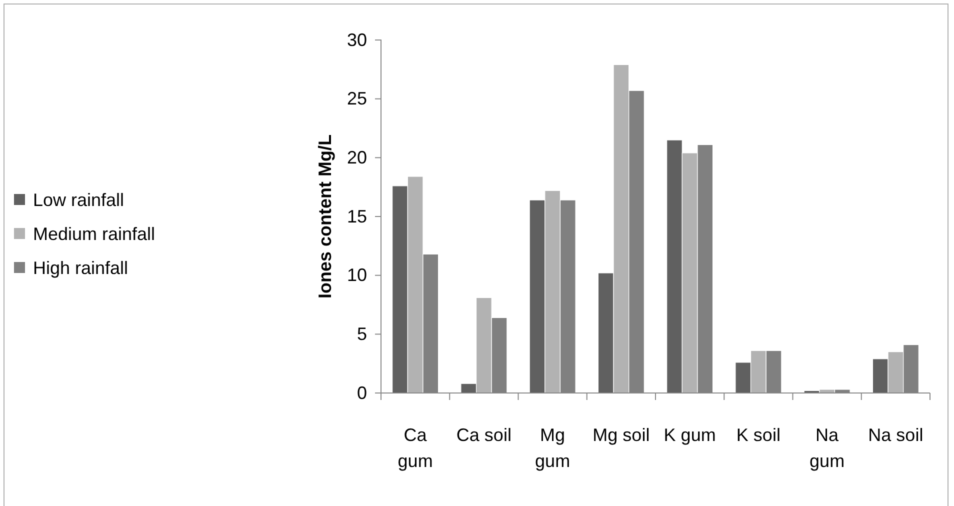 This screenshot has height=506, width=954. What do you see at coordinates (484, 435) in the screenshot?
I see `x-tick-label: Ca soil` at bounding box center [484, 435].